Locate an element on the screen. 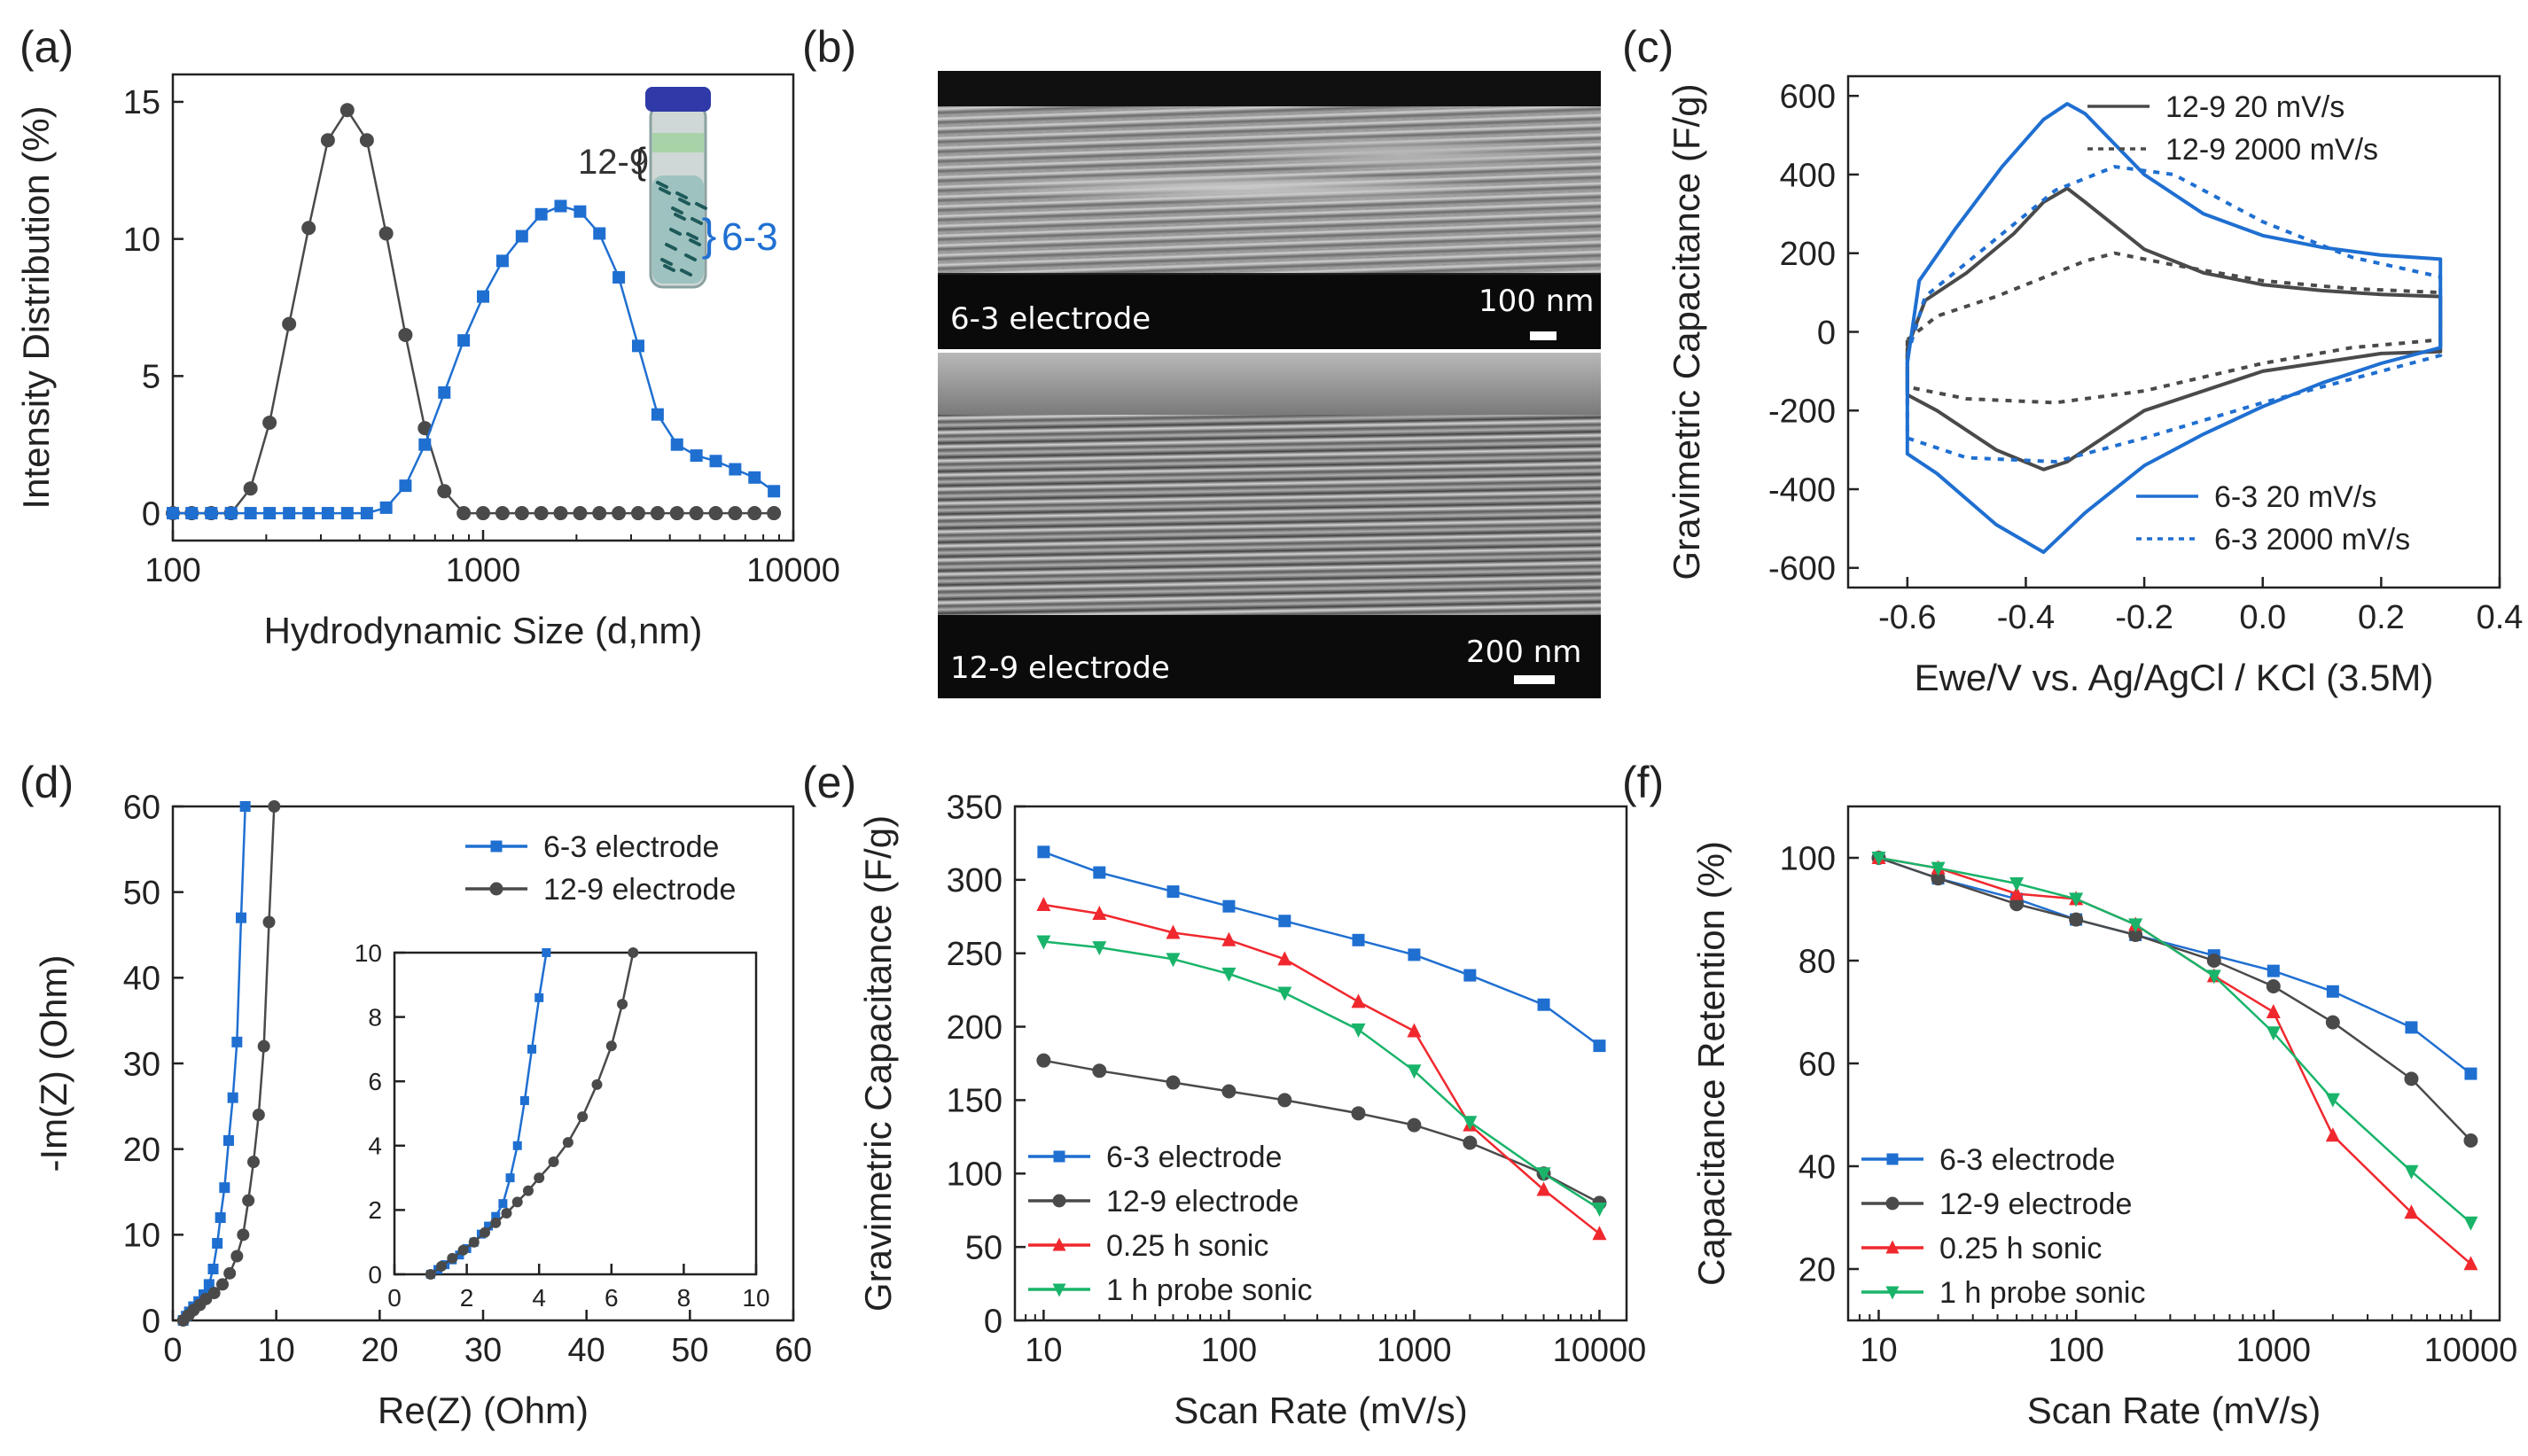 The width and height of the screenshot is (2528, 1456). series-line-1-h-probe-sonic is located at coordinates (2175, 1040).